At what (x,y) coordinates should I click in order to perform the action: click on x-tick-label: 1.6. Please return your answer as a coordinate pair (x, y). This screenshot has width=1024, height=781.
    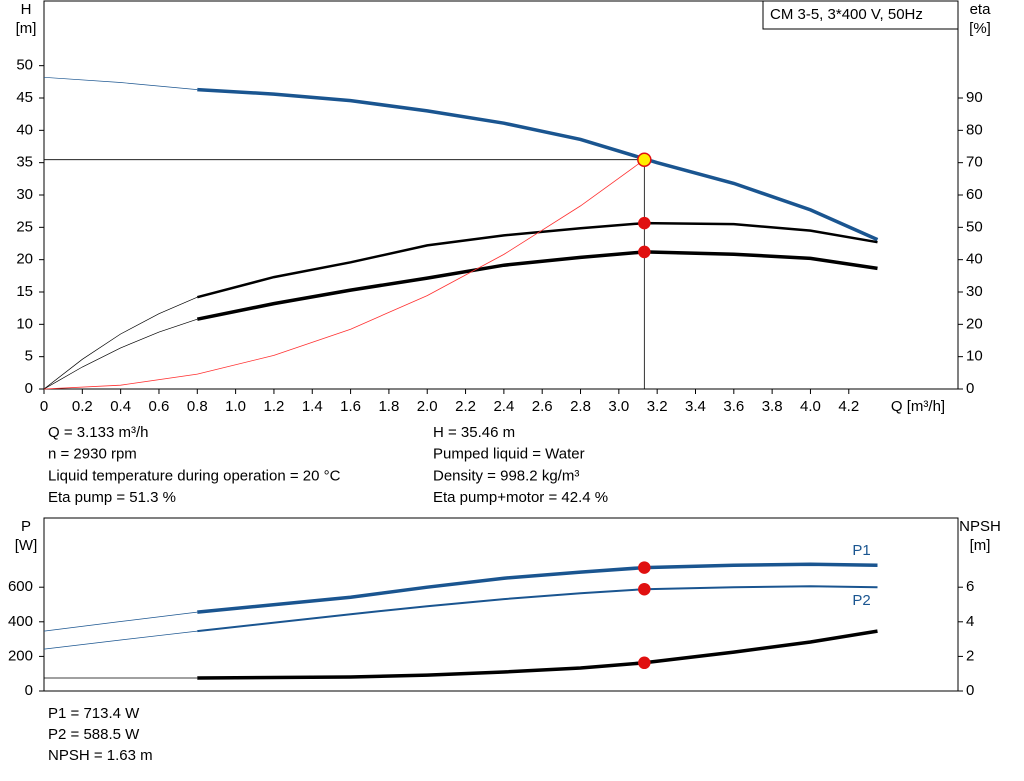
    Looking at the image, I should click on (350, 406).